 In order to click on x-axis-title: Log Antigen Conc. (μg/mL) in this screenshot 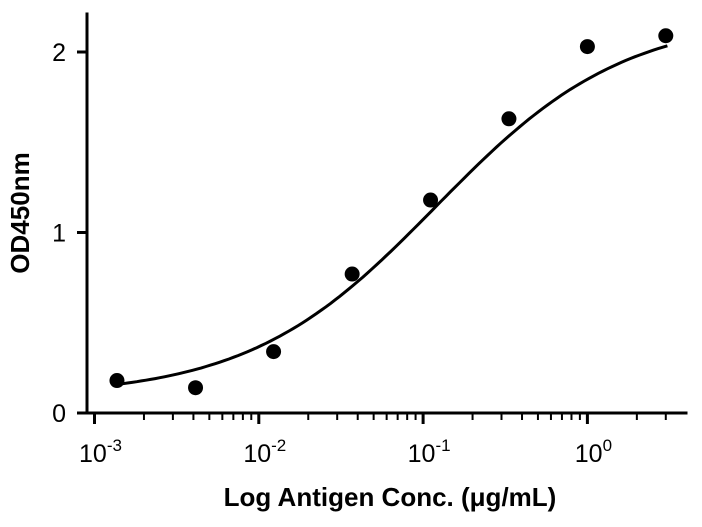, I will do `click(390, 497)`.